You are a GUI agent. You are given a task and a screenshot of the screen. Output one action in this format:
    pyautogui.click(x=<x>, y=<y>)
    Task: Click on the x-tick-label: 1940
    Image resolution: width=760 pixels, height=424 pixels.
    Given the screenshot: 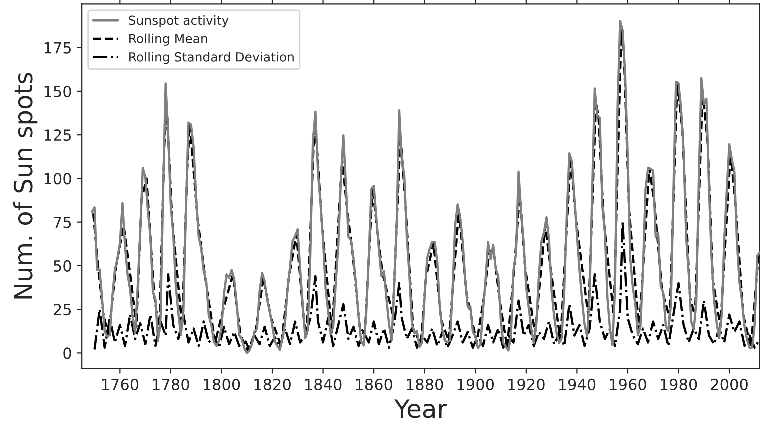 What is the action you would take?
    pyautogui.click(x=577, y=384)
    